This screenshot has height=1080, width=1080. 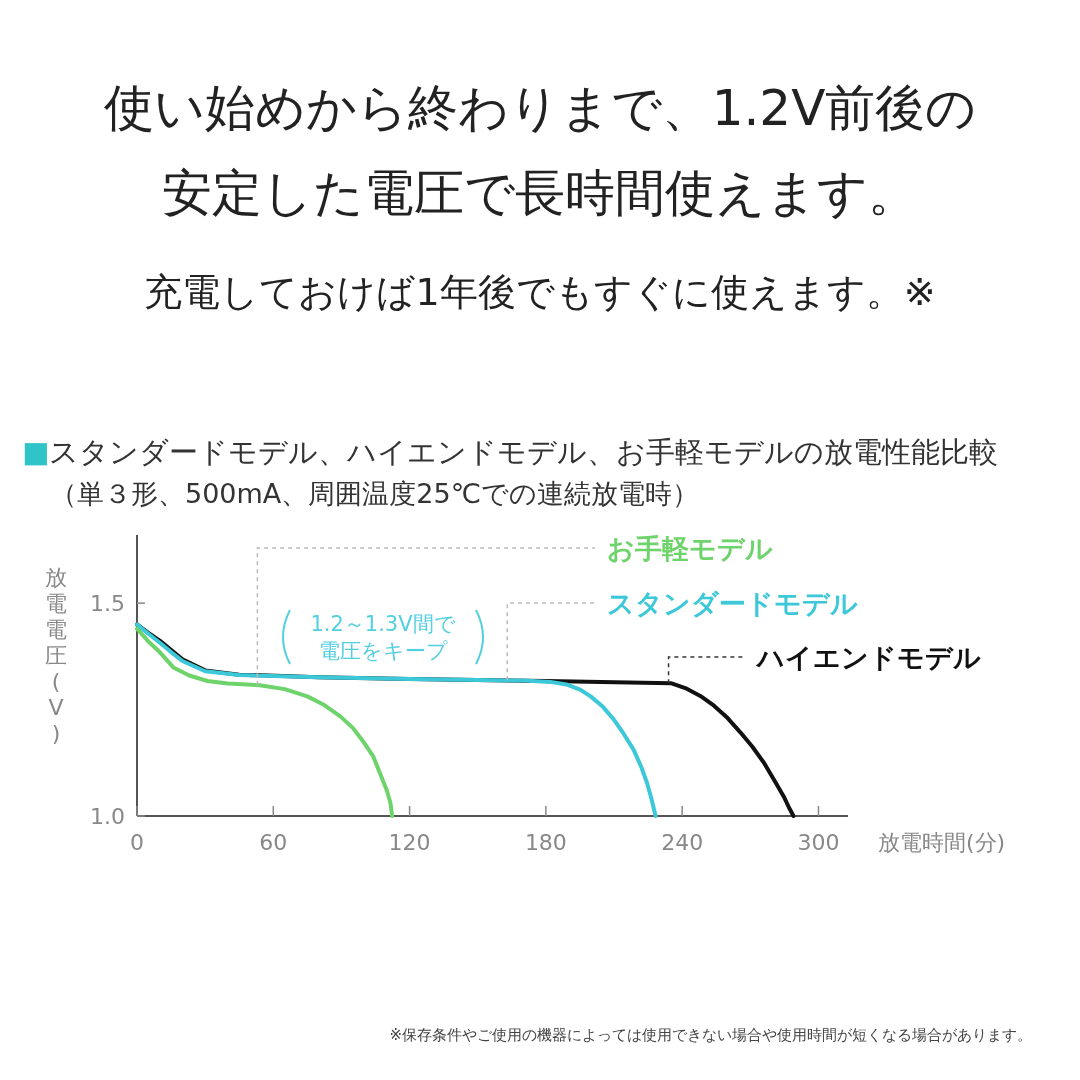 What do you see at coordinates (682, 842) in the screenshot?
I see `x-tick-label: 240` at bounding box center [682, 842].